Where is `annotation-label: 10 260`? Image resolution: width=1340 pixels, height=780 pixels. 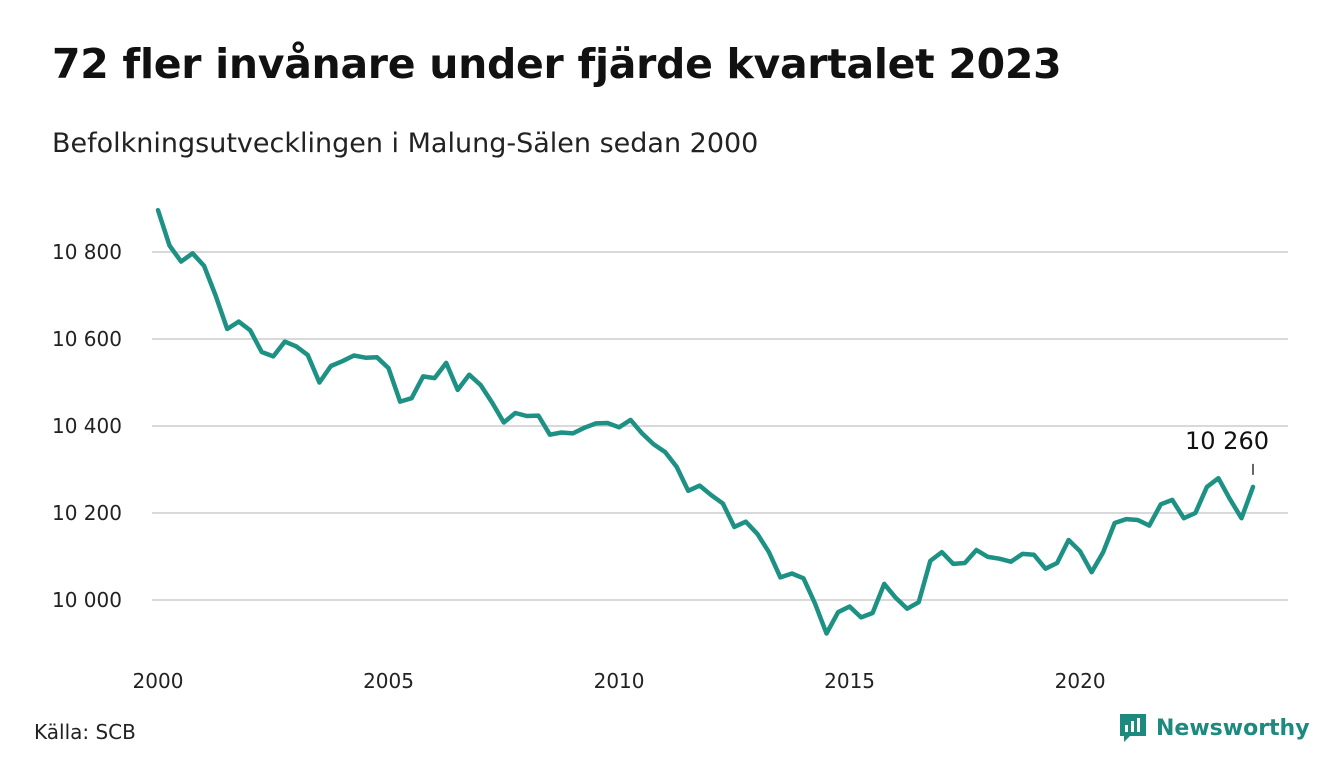
annotation-label: 10 260 is located at coordinates (1227, 441).